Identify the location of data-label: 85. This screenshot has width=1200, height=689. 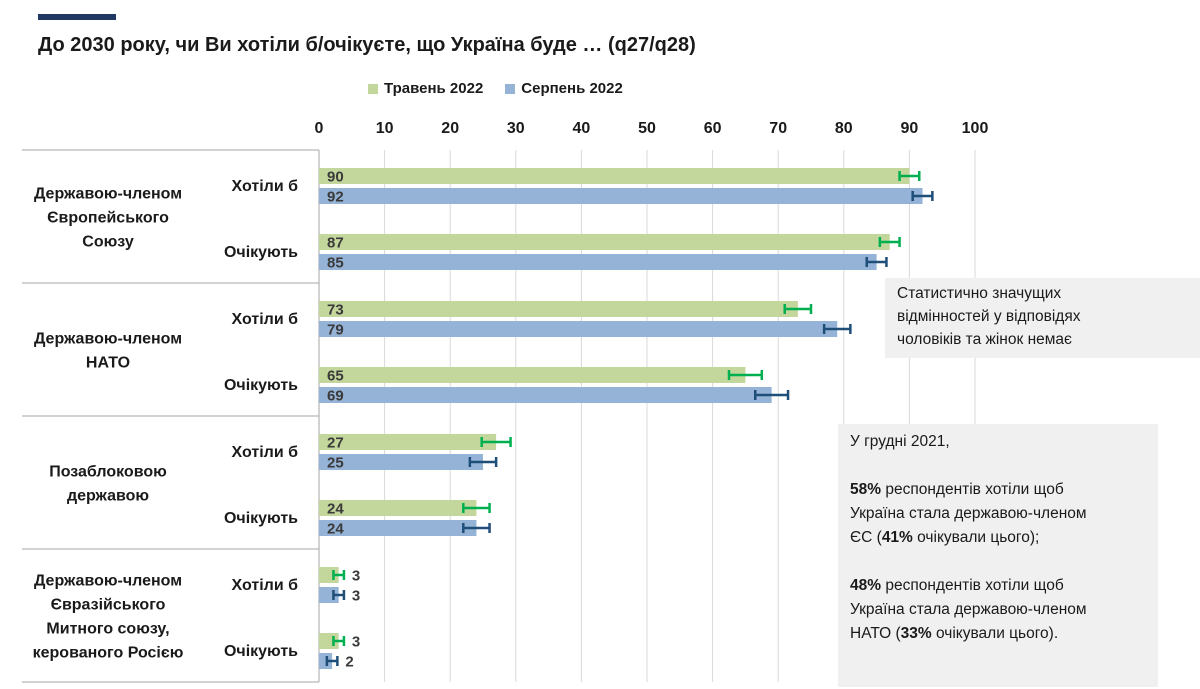
(335, 263).